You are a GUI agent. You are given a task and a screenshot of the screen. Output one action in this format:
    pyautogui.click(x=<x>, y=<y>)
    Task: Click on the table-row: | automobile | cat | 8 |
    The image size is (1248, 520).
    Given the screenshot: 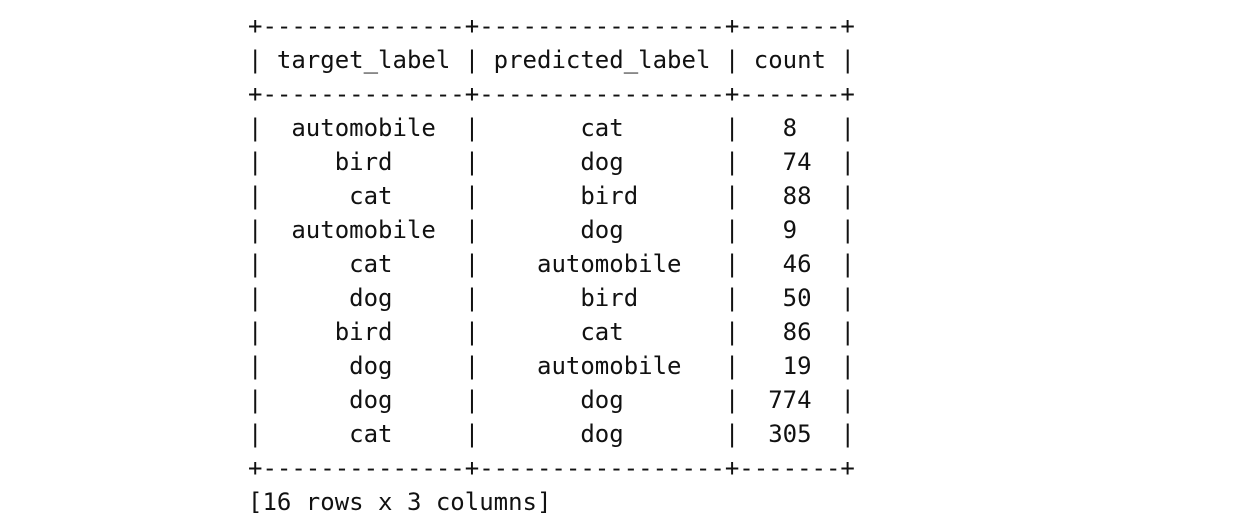 What is the action you would take?
    pyautogui.click(x=551, y=128)
    